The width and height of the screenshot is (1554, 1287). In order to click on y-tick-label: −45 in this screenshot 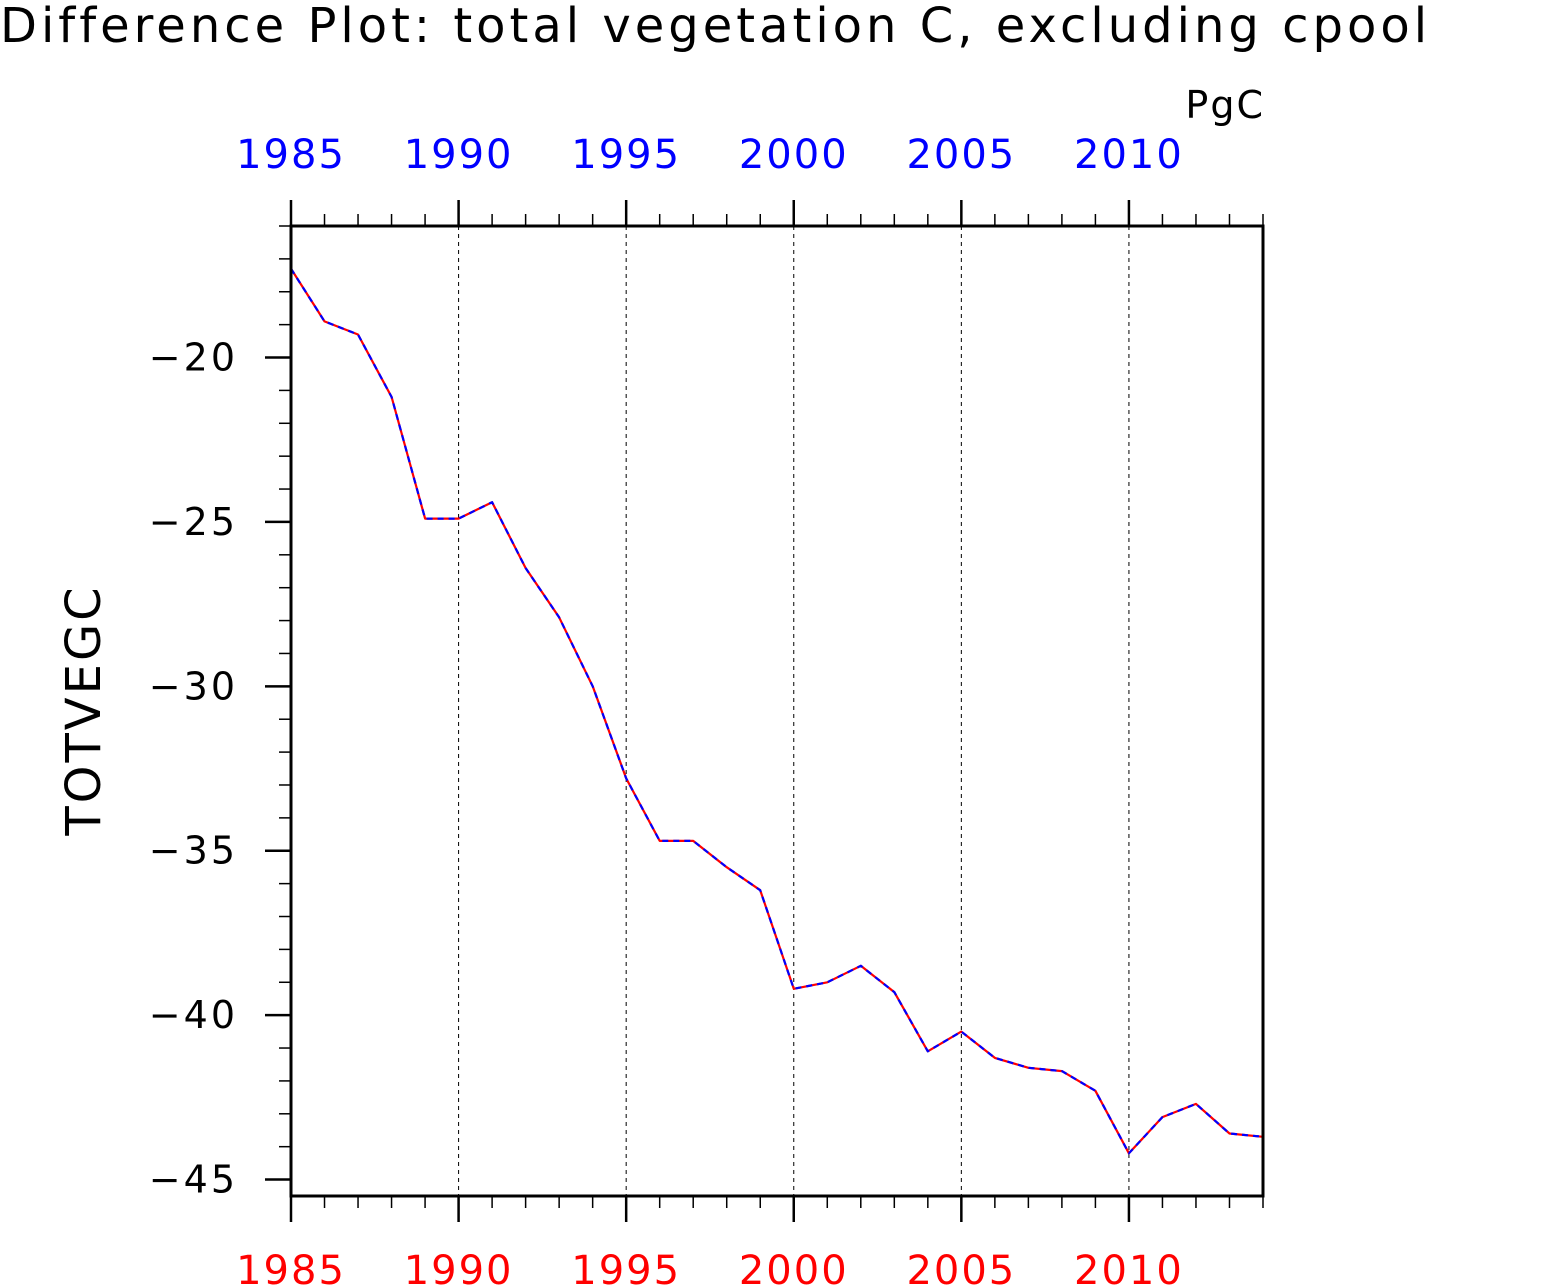, I will do `click(193, 1180)`.